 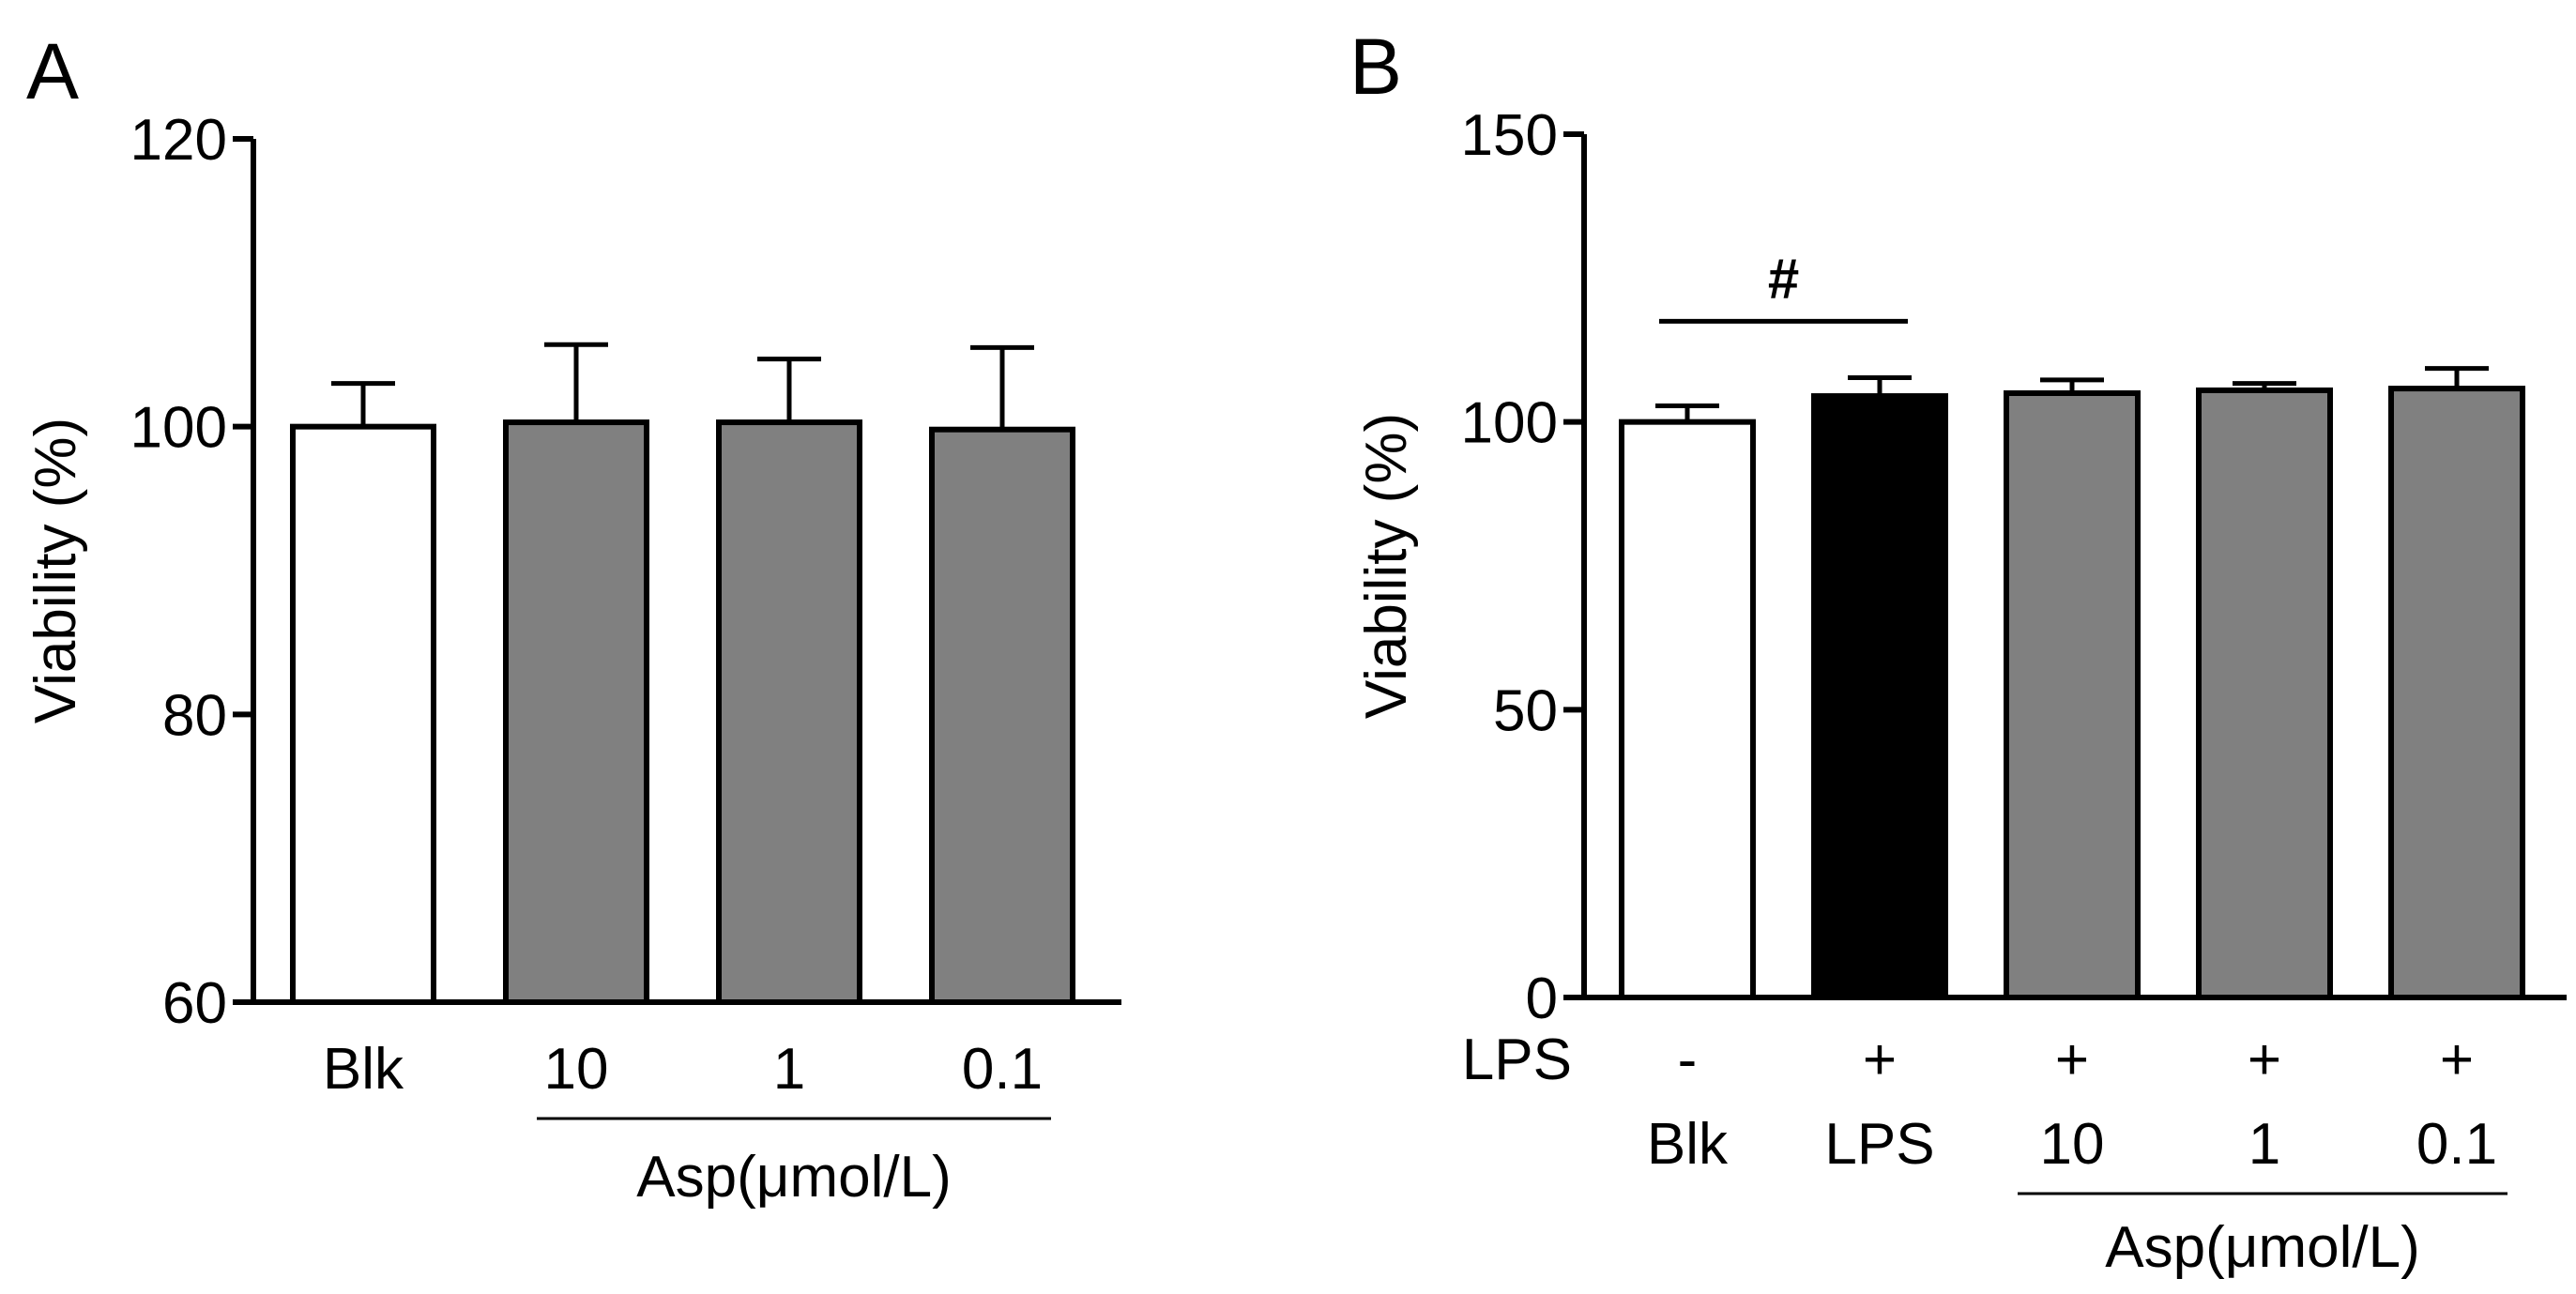 I want to click on panel-letter: A, so click(x=52, y=71).